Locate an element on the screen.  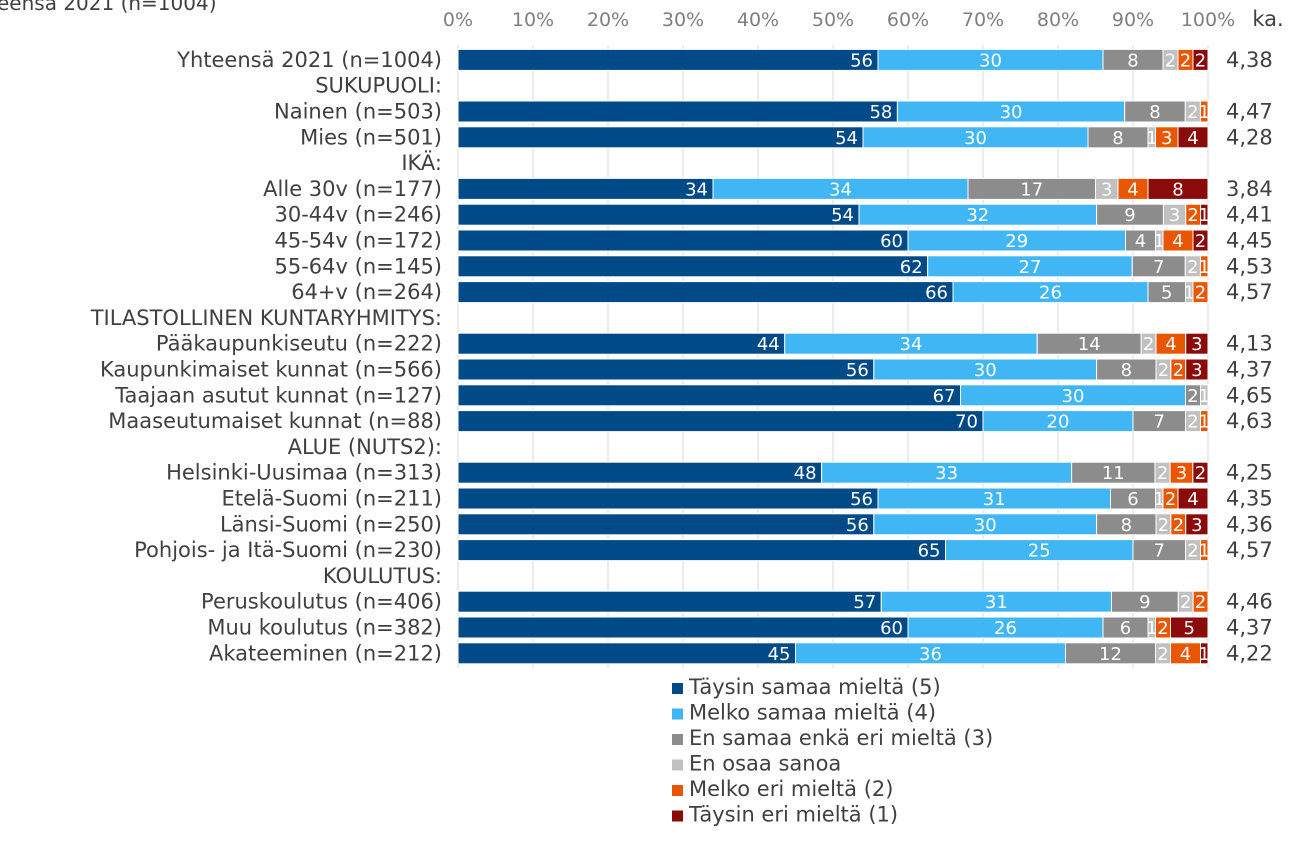
average-value: 4,22 is located at coordinates (1249, 653).